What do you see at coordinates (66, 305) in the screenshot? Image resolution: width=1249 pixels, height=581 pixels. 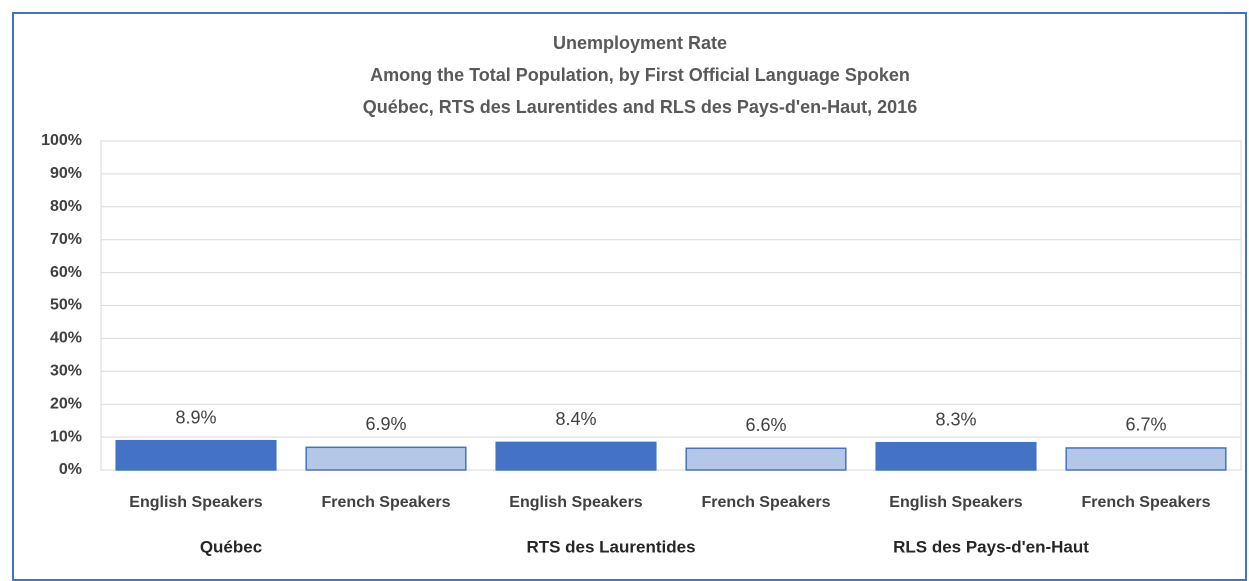 I see `y-tick-label: 50%` at bounding box center [66, 305].